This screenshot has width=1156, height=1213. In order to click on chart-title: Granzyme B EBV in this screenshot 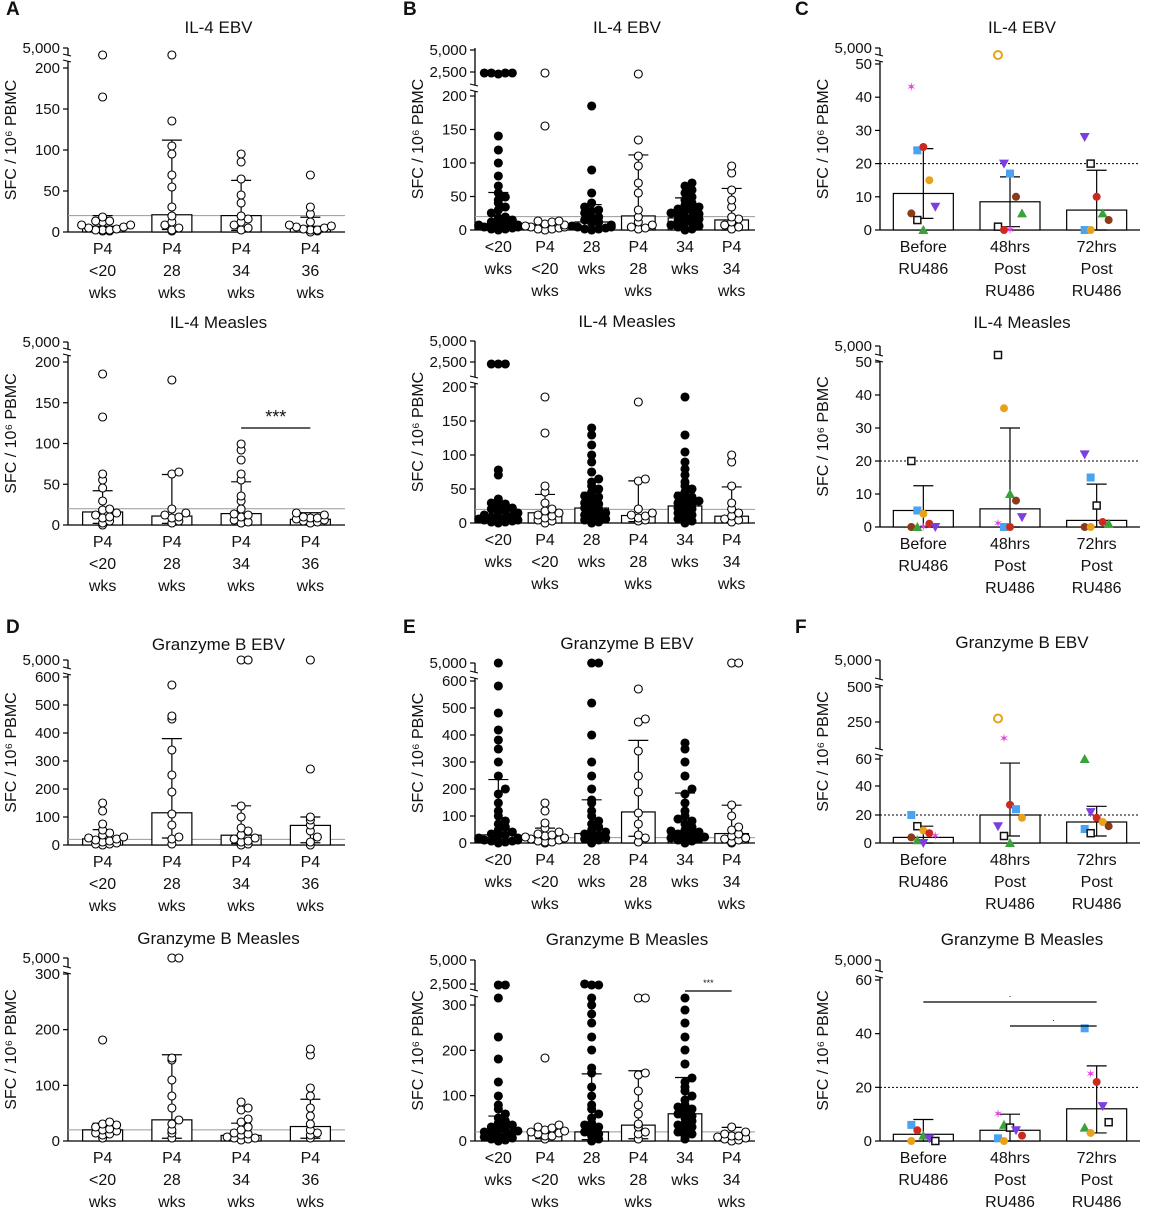, I will do `click(627, 643)`.